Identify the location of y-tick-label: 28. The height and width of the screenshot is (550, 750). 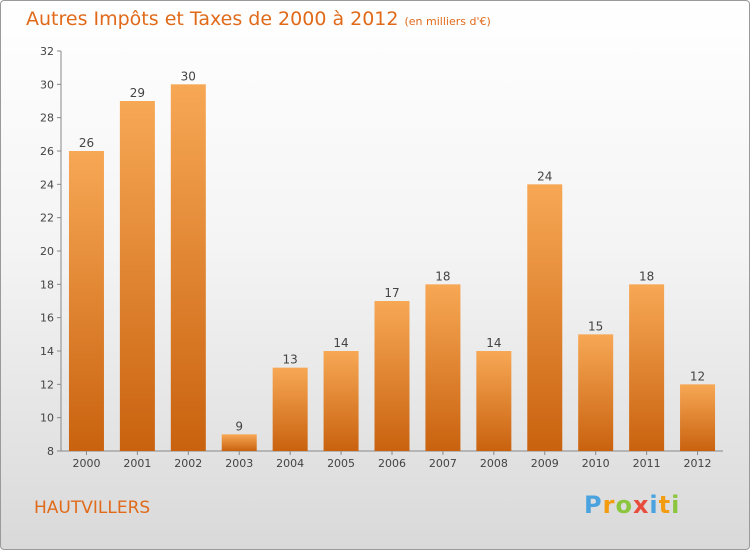
(47, 118).